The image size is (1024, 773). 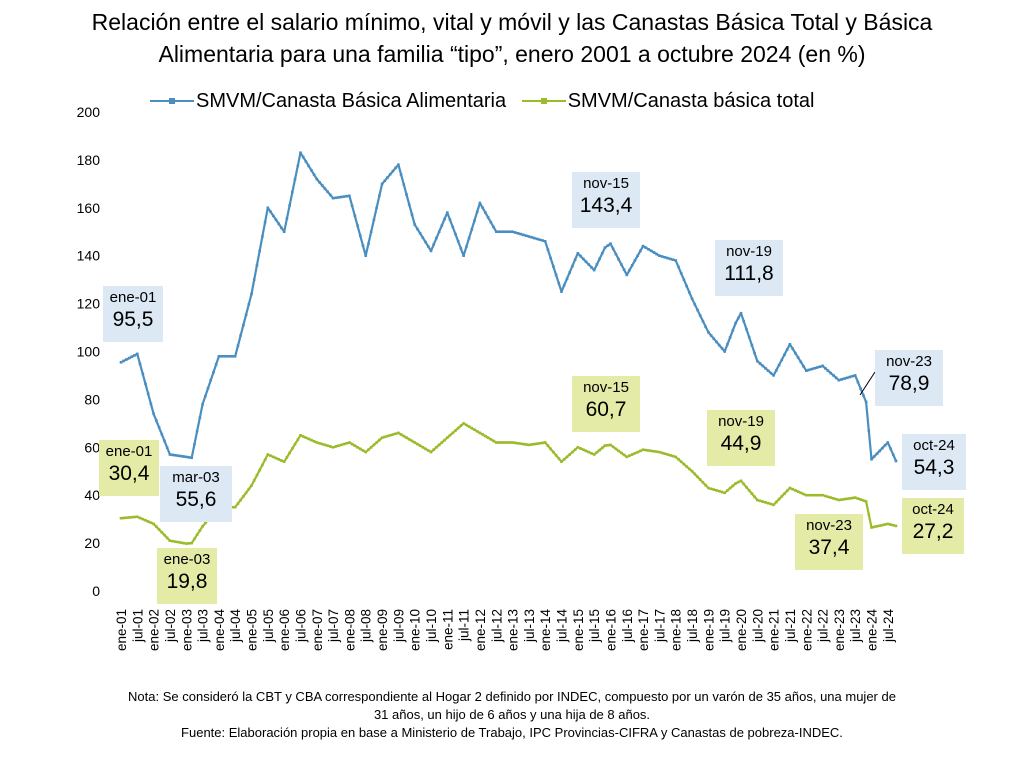 I want to click on x-tick-label: ene-12, so click(x=480, y=630).